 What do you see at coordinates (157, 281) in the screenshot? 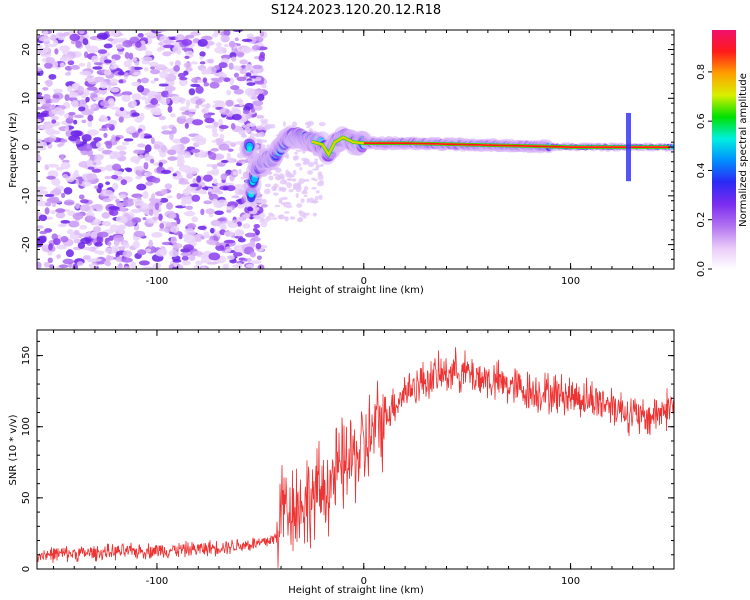
I see `x-tick-label: -100` at bounding box center [157, 281].